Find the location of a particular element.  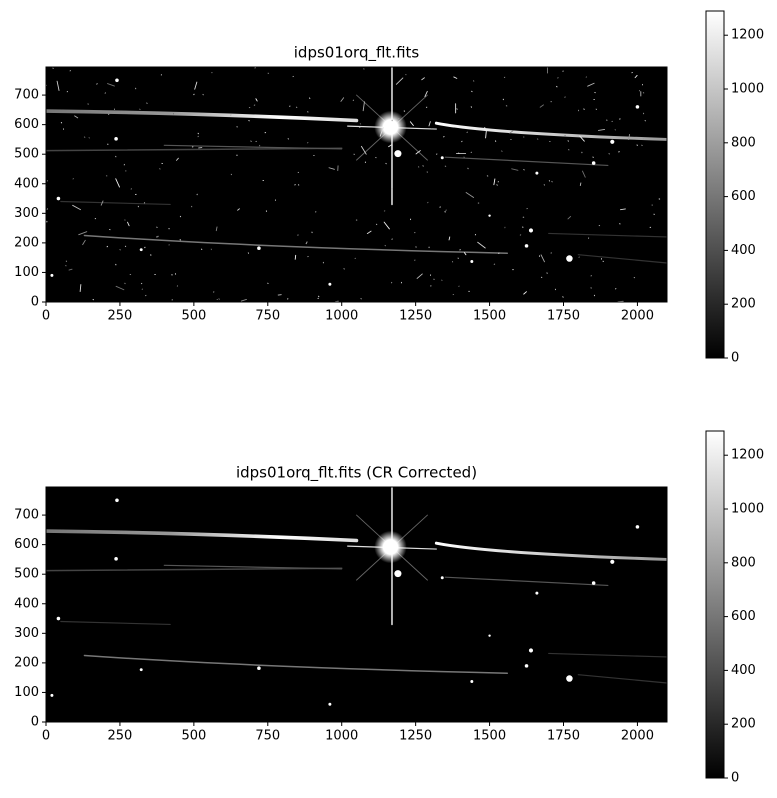

y-tick-label: 0 is located at coordinates (35, 722).